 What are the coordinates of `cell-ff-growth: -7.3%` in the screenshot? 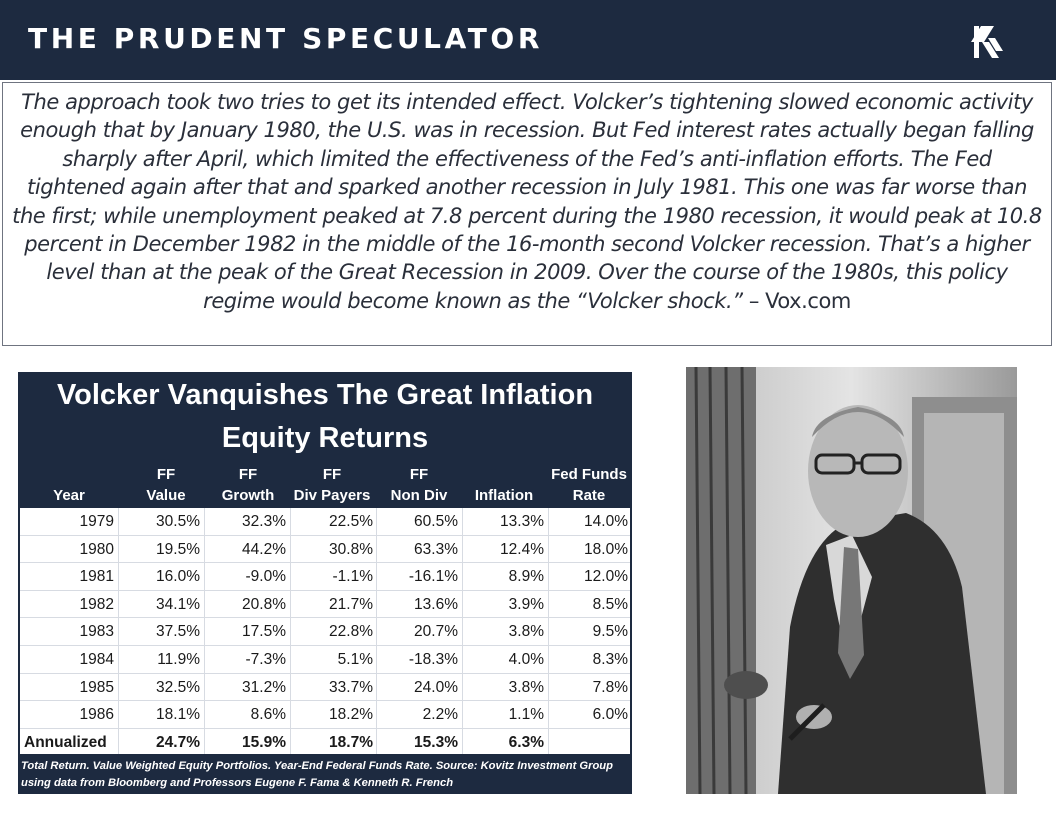 It's located at (266, 659).